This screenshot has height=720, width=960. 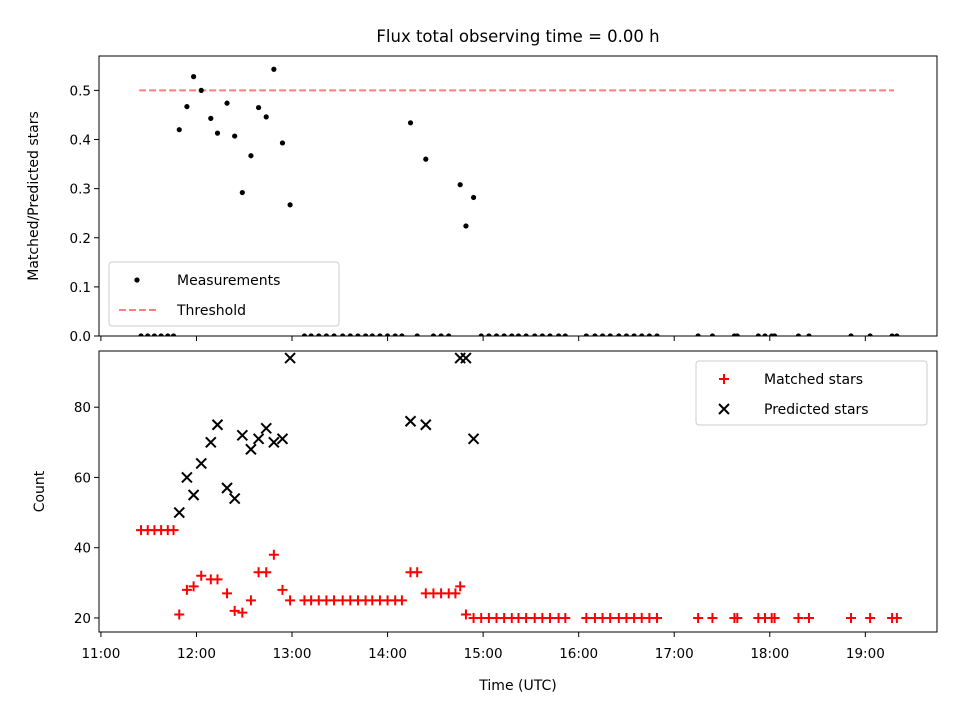 What do you see at coordinates (865, 654) in the screenshot?
I see `x-tick-label: 19:00` at bounding box center [865, 654].